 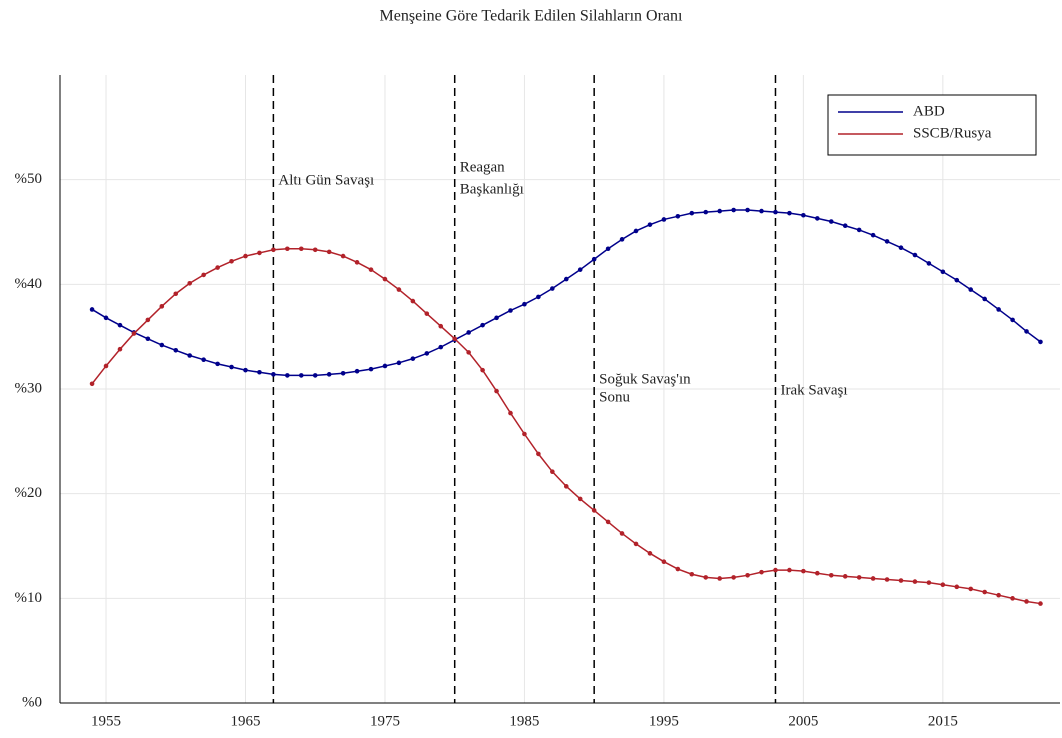 What do you see at coordinates (29, 388) in the screenshot?
I see `y-tick-label: %30` at bounding box center [29, 388].